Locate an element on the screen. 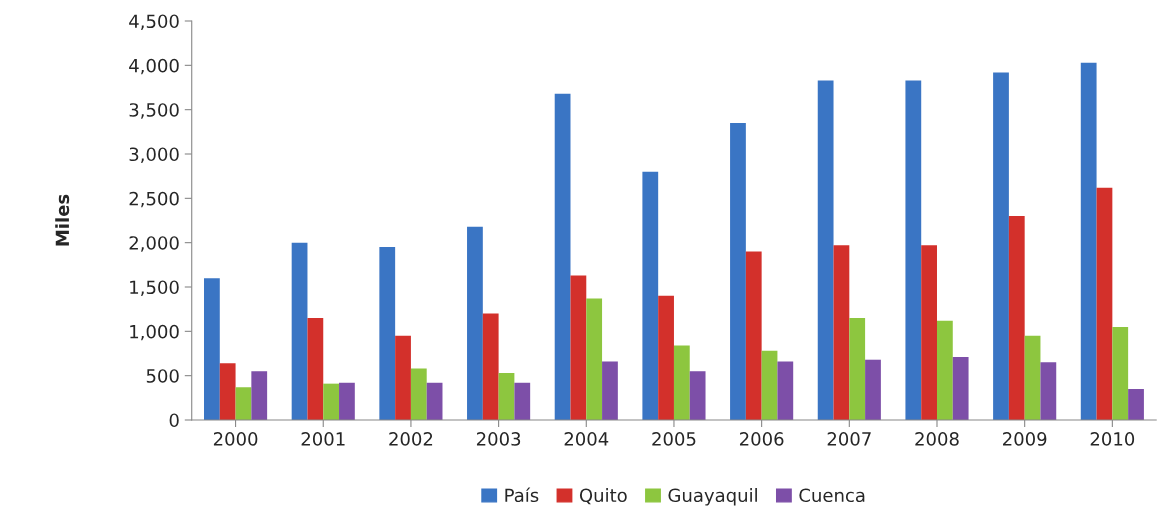 The width and height of the screenshot is (1162, 525). x-tick-label: 2001 is located at coordinates (323, 439).